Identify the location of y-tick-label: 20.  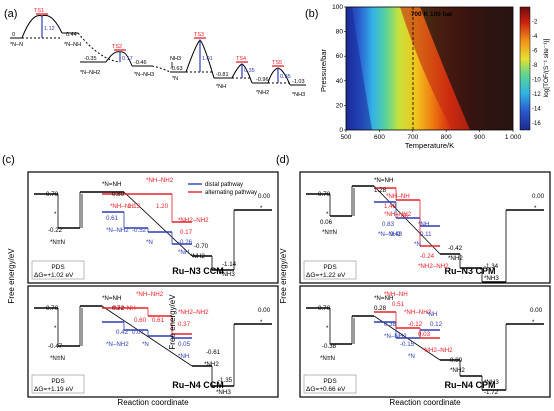
(340, 105).